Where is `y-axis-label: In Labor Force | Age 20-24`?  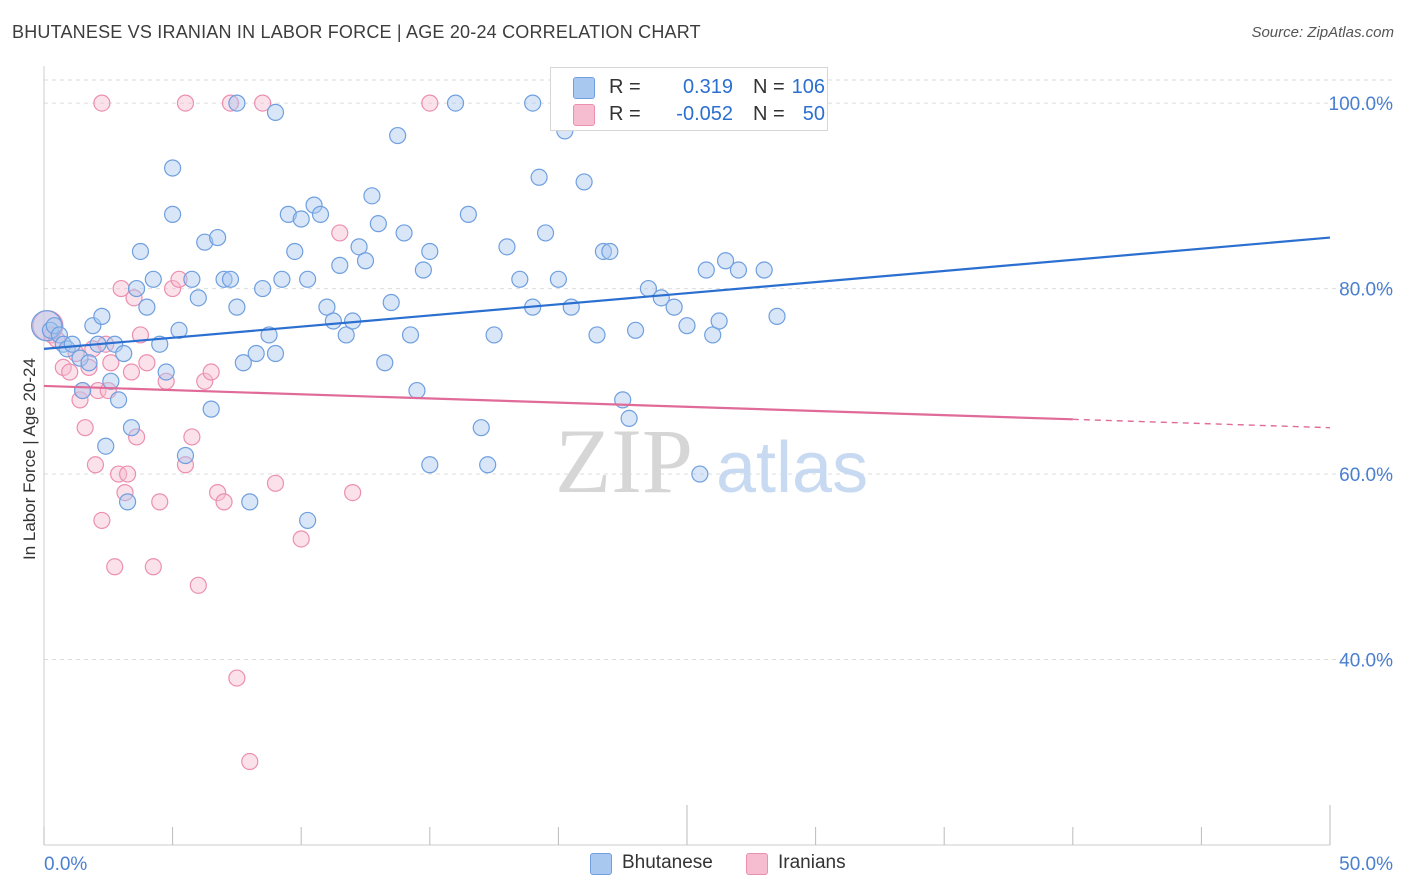
y-axis-label: In Labor Force | Age 20-24 is located at coordinates (29, 459).